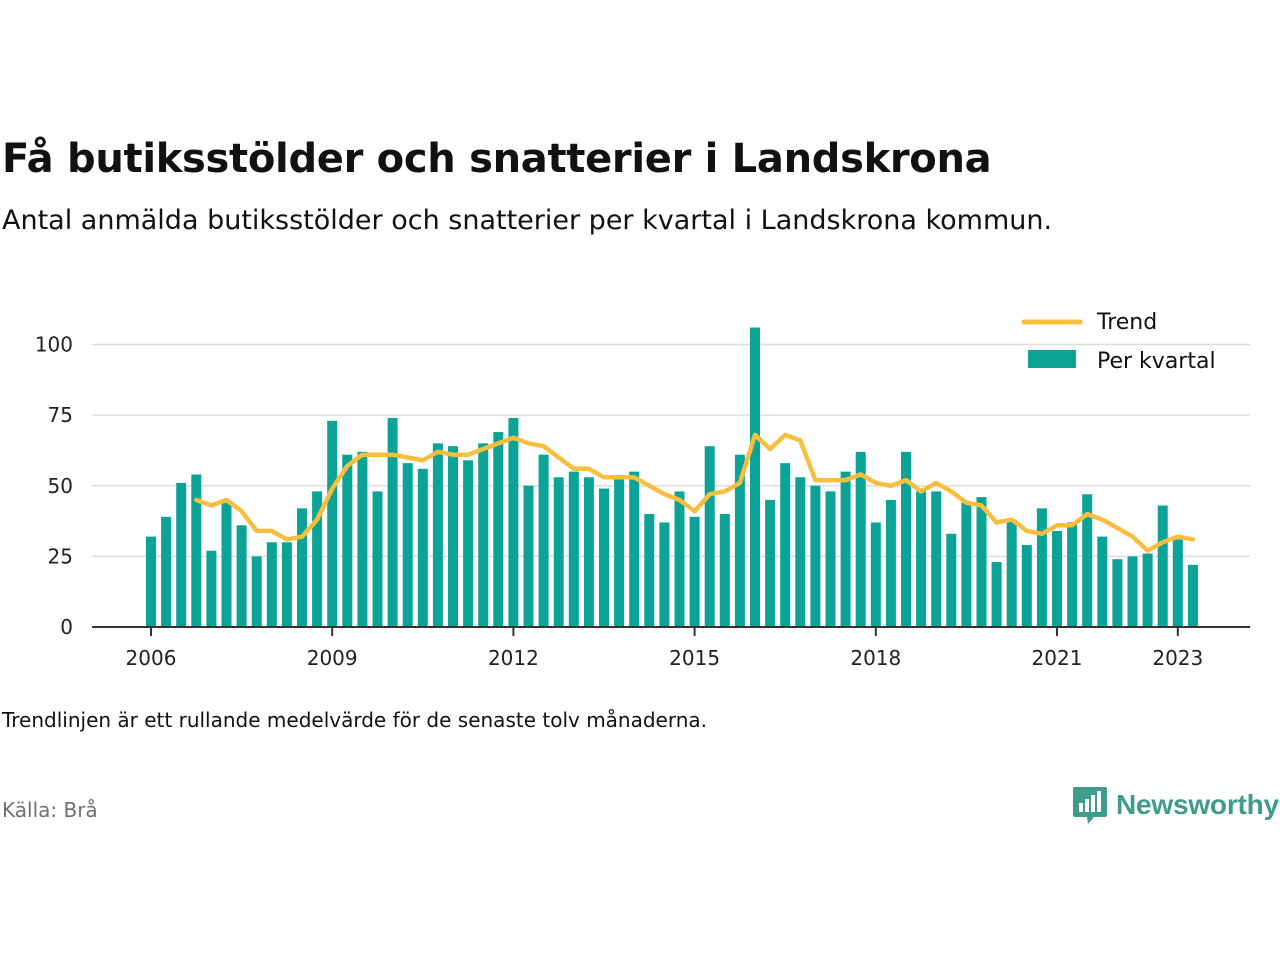 Image resolution: width=1280 pixels, height=960 pixels. What do you see at coordinates (392, 522) in the screenshot?
I see `bar-2010-Q1` at bounding box center [392, 522].